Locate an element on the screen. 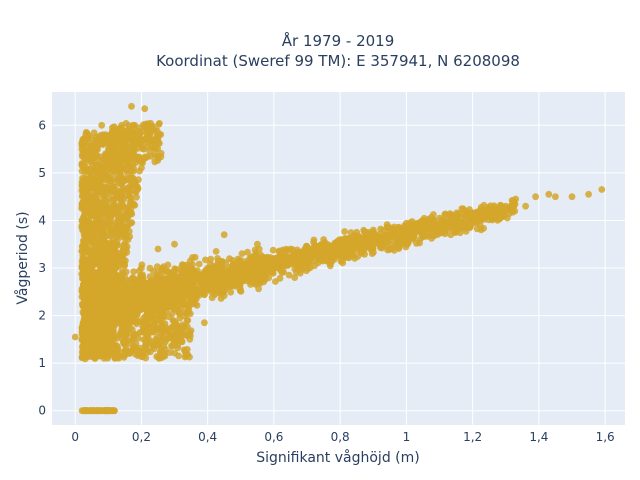 Image resolution: width=640 pixels, height=480 pixels. x-tick-label: 0 is located at coordinates (75, 437).